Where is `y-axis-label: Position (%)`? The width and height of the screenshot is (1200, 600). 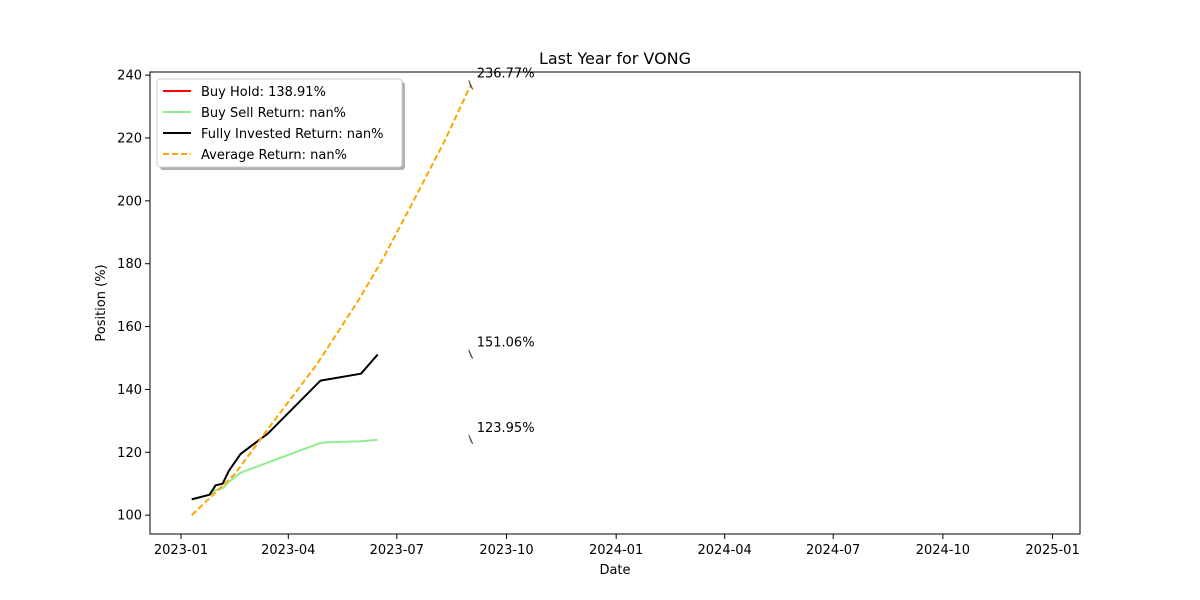 y-axis-label: Position (%) is located at coordinates (101, 302).